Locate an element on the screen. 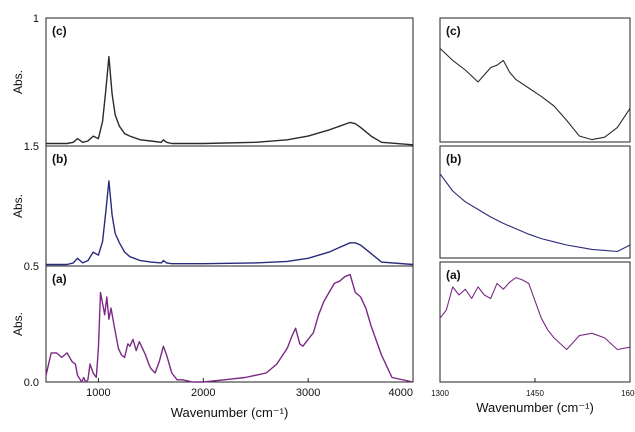 This screenshot has width=635, height=432. y-tick-label-1-0: 1.5 is located at coordinates (31, 147).